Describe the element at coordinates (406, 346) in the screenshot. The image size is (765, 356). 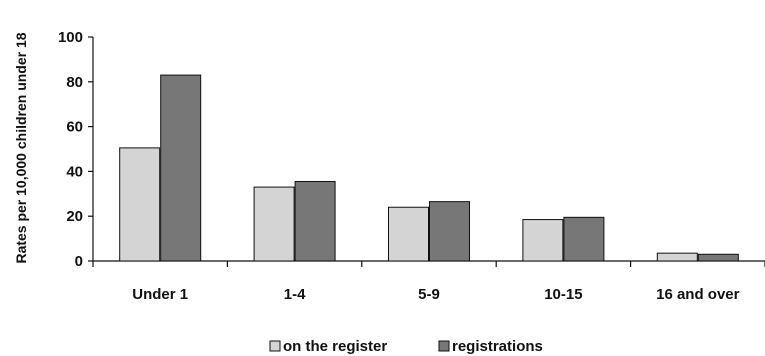
I see `legend: on the register registrations` at that location.